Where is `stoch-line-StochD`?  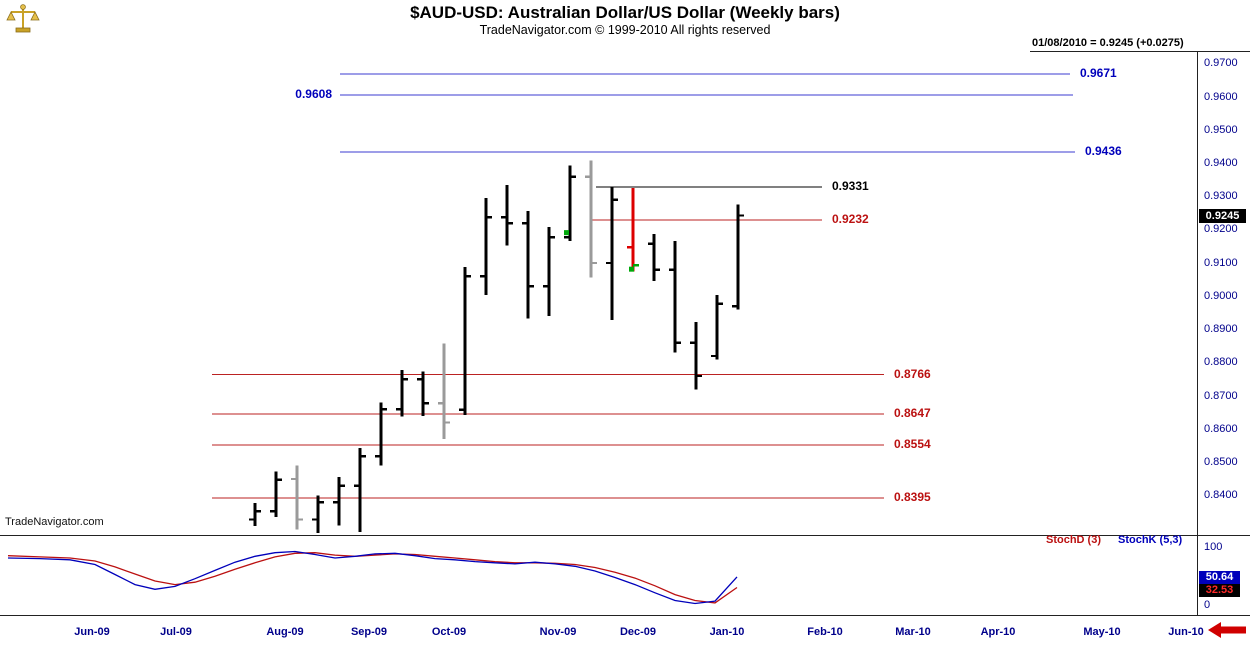
stoch-line-StochD is located at coordinates (372, 578).